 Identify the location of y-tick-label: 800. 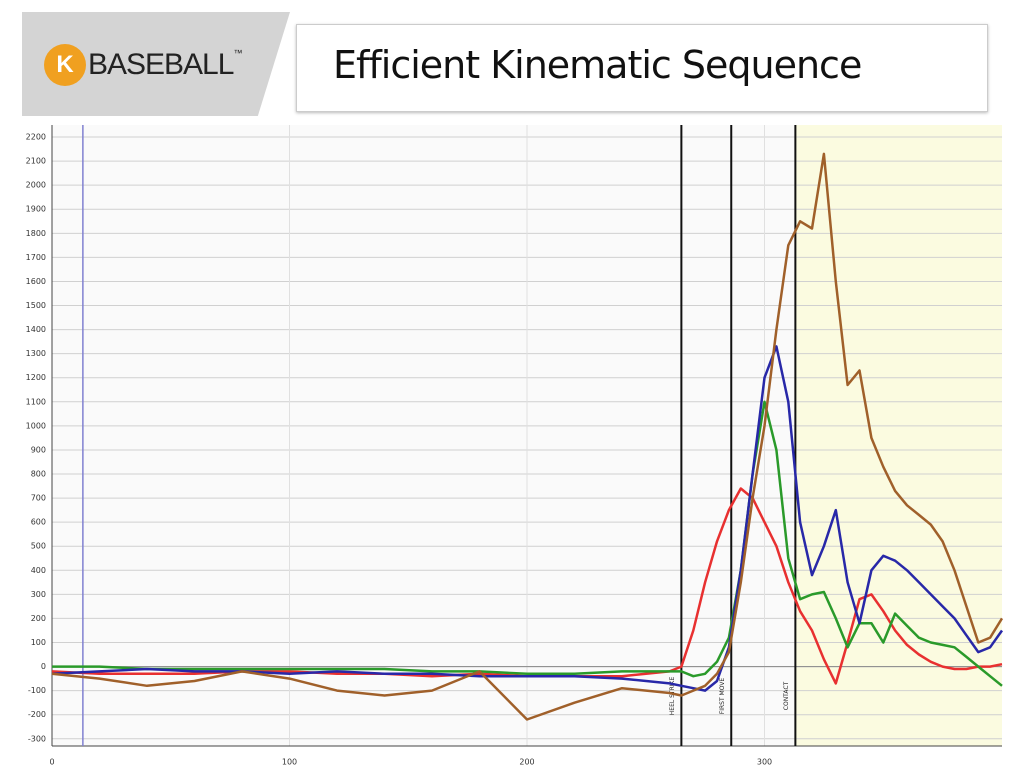
(38, 474).